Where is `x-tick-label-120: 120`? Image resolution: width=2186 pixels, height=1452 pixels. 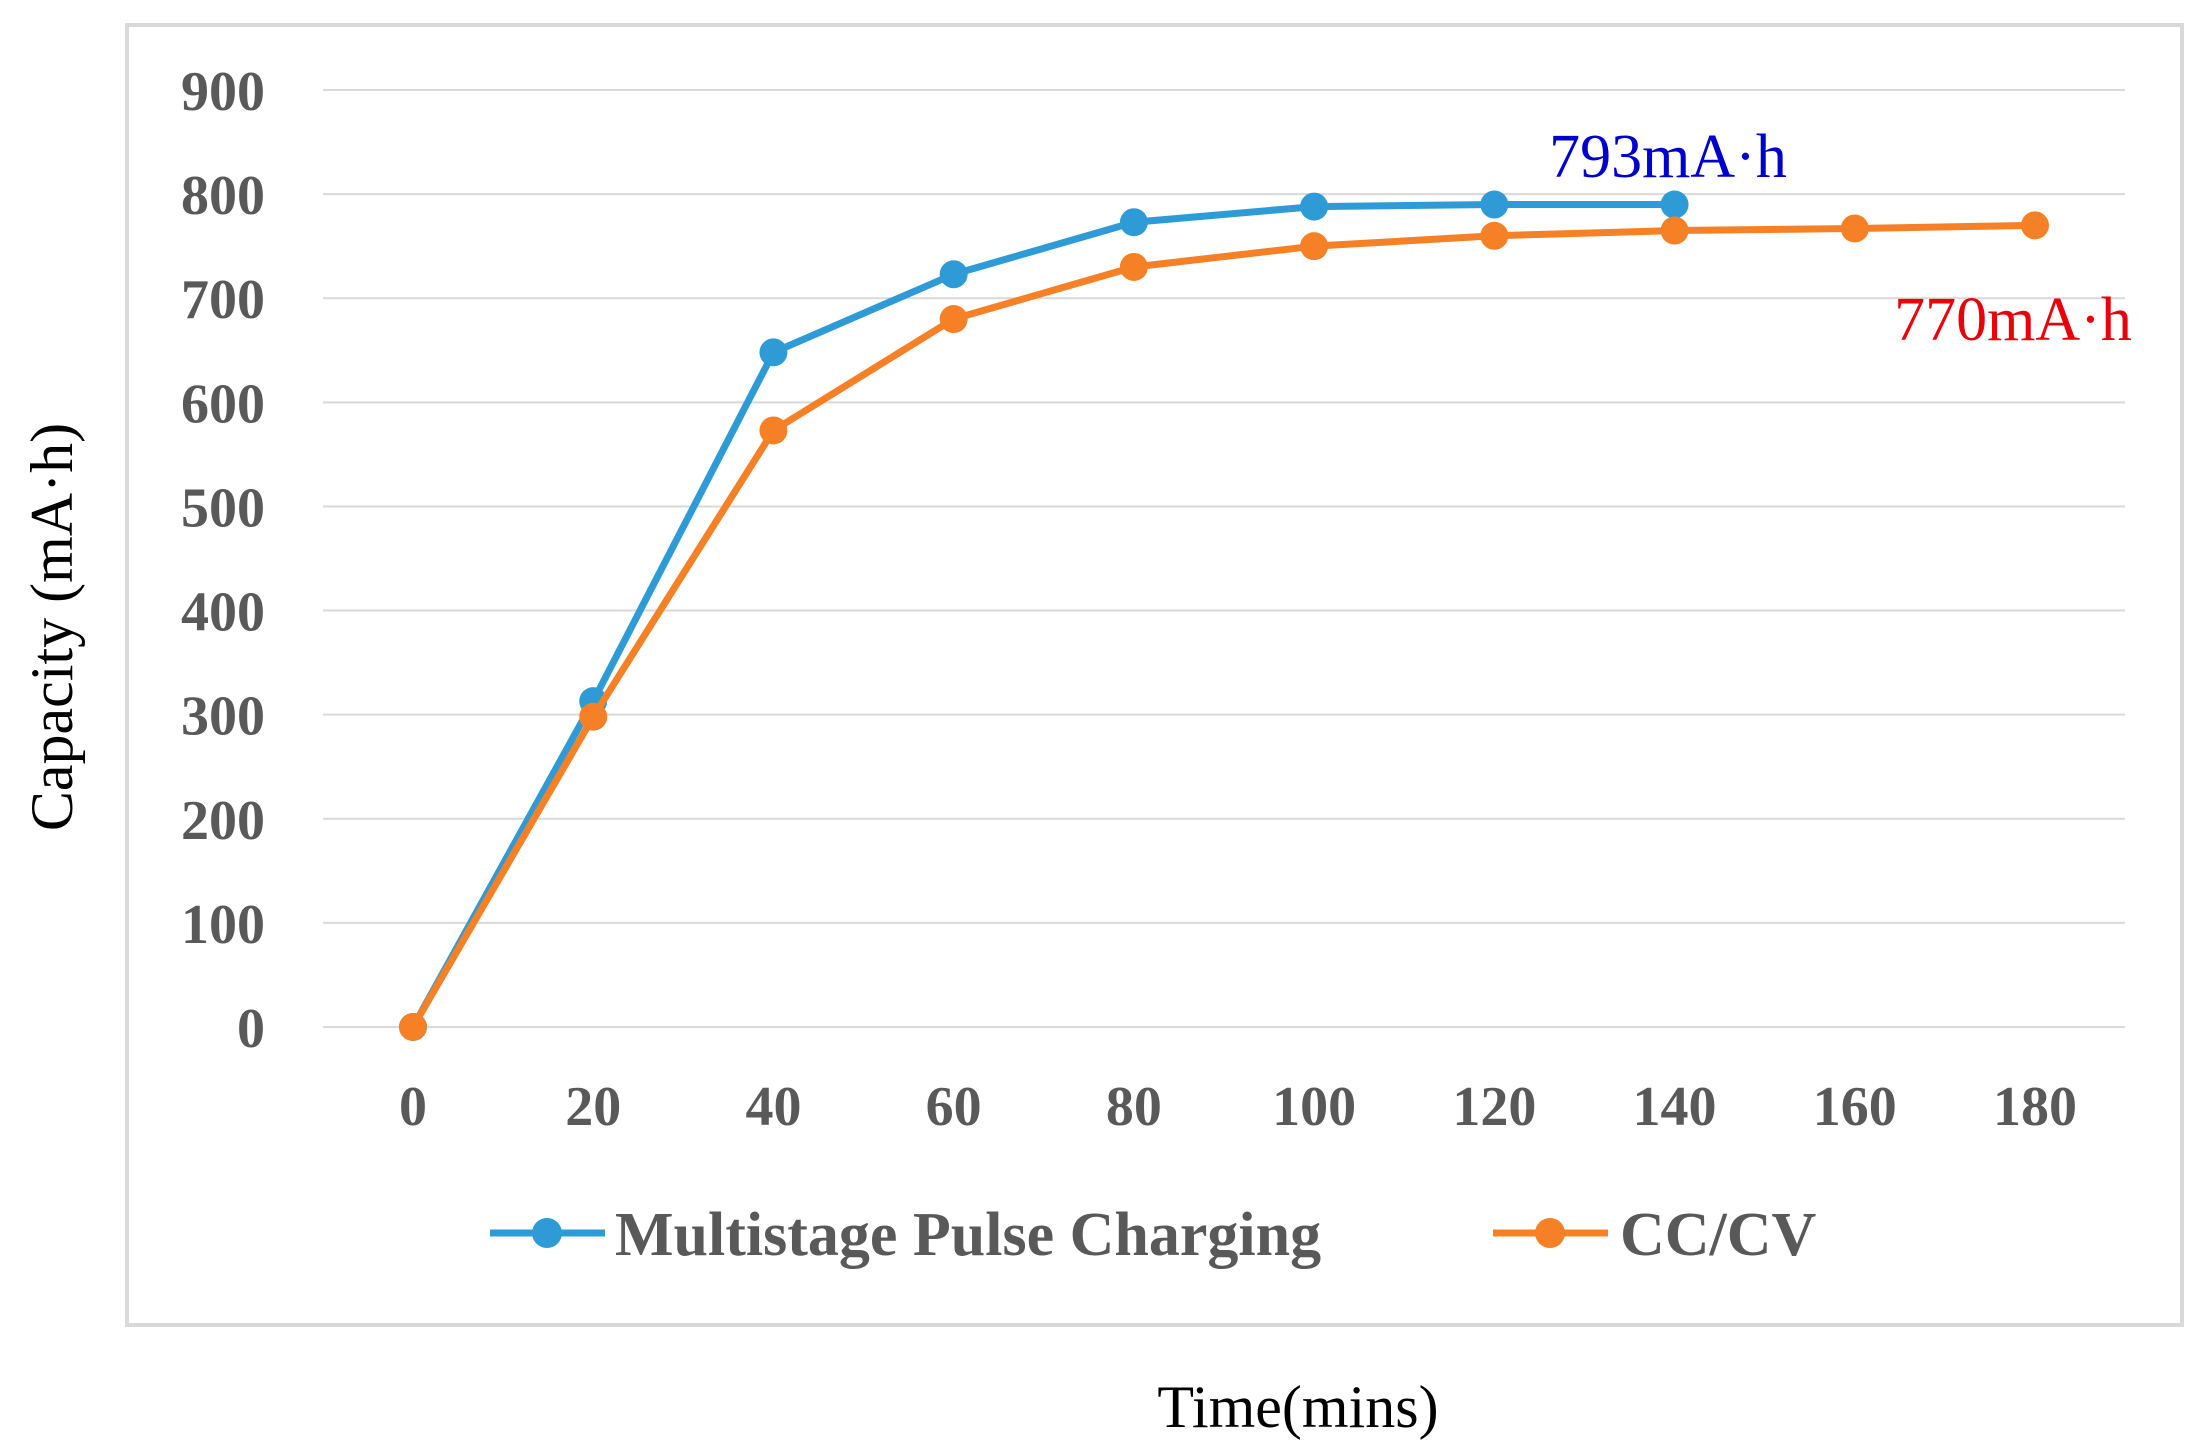
x-tick-label-120: 120 is located at coordinates (1494, 1107).